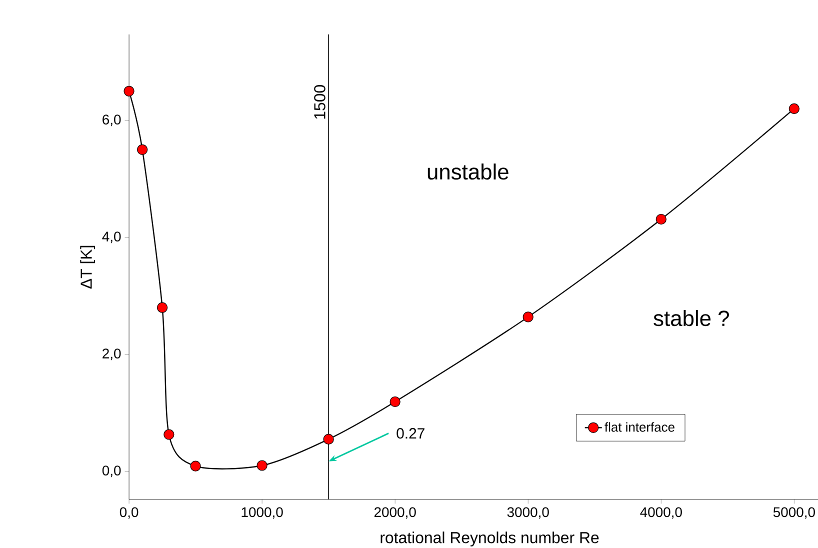 The width and height of the screenshot is (818, 548). I want to click on y-tick-label: 6,0, so click(111, 120).